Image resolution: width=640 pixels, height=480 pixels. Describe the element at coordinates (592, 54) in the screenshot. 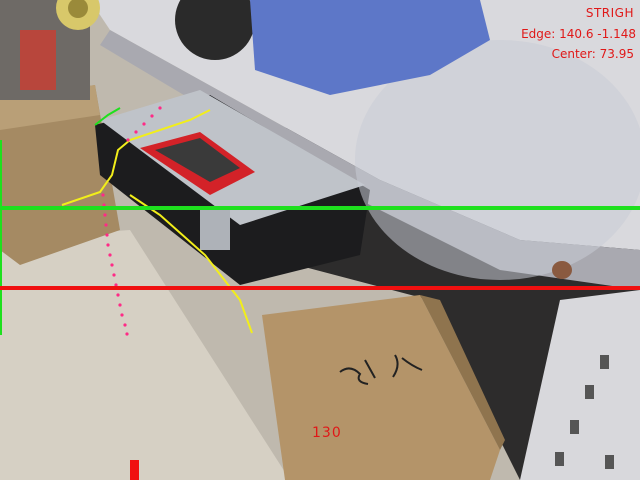

I see `center-readout: Center: 73.95` at that location.